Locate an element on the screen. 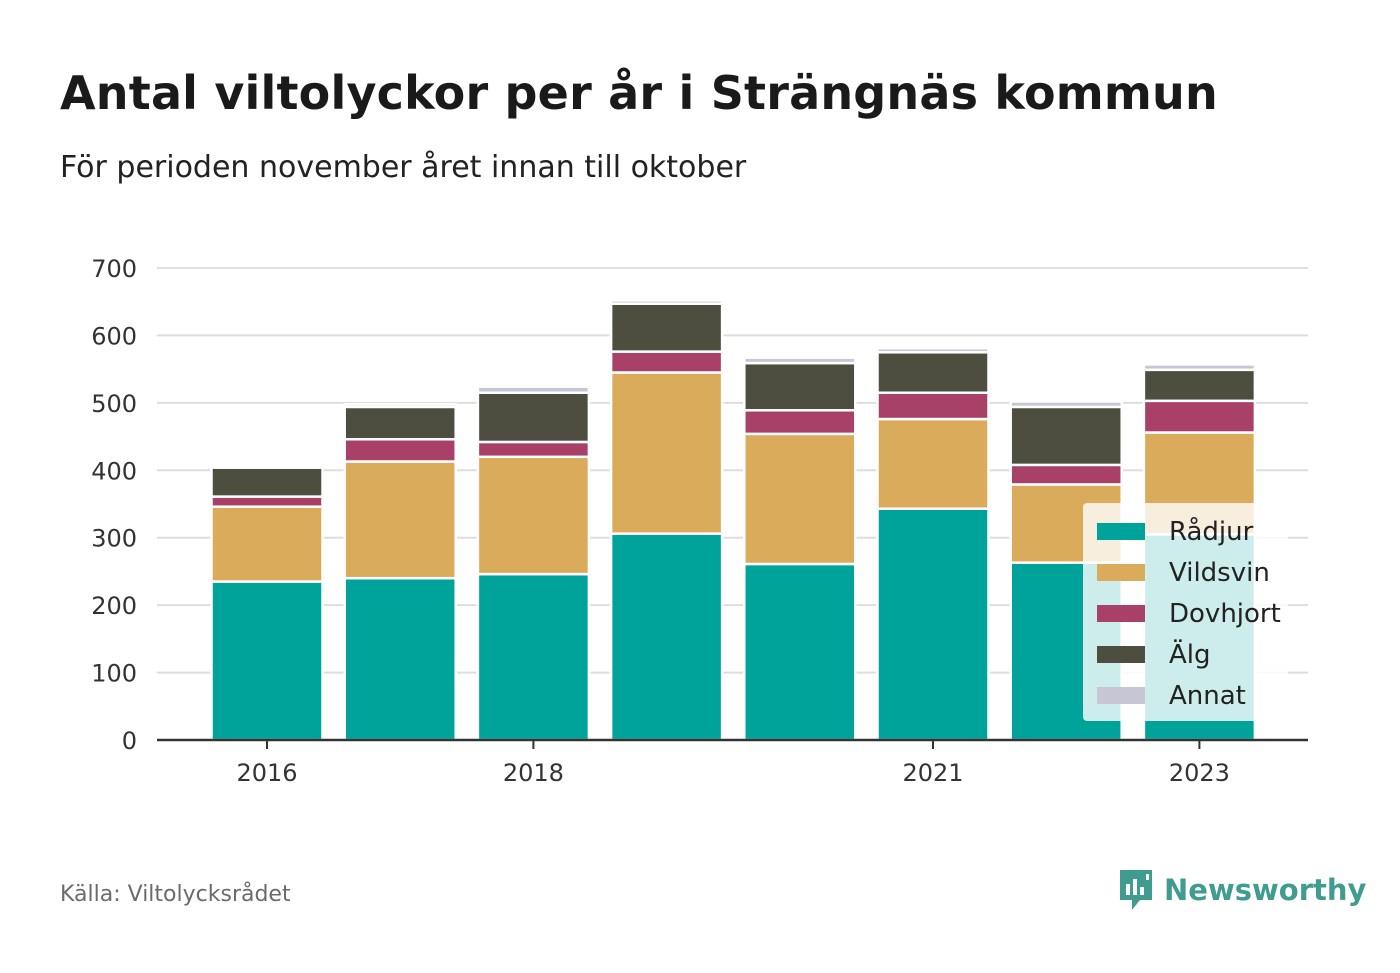  legend-item: Rådjur is located at coordinates (1185, 531).